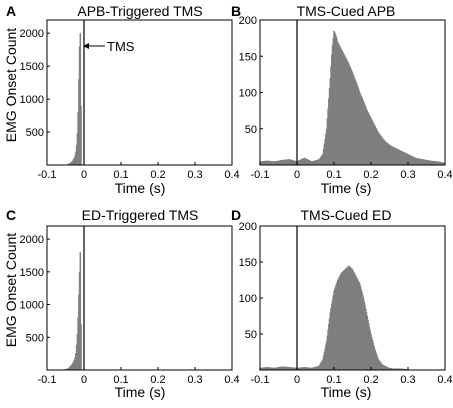 Image resolution: width=453 pixels, height=408 pixels. What do you see at coordinates (346, 188) in the screenshot?
I see `xlabel-b: Time (s)` at bounding box center [346, 188].